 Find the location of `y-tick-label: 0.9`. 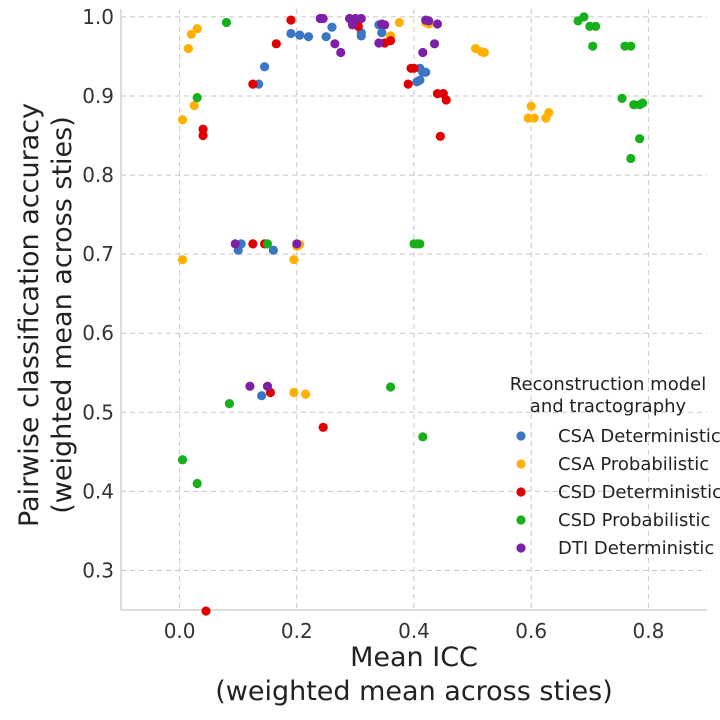

y-tick-label: 0.9 is located at coordinates (98, 96).